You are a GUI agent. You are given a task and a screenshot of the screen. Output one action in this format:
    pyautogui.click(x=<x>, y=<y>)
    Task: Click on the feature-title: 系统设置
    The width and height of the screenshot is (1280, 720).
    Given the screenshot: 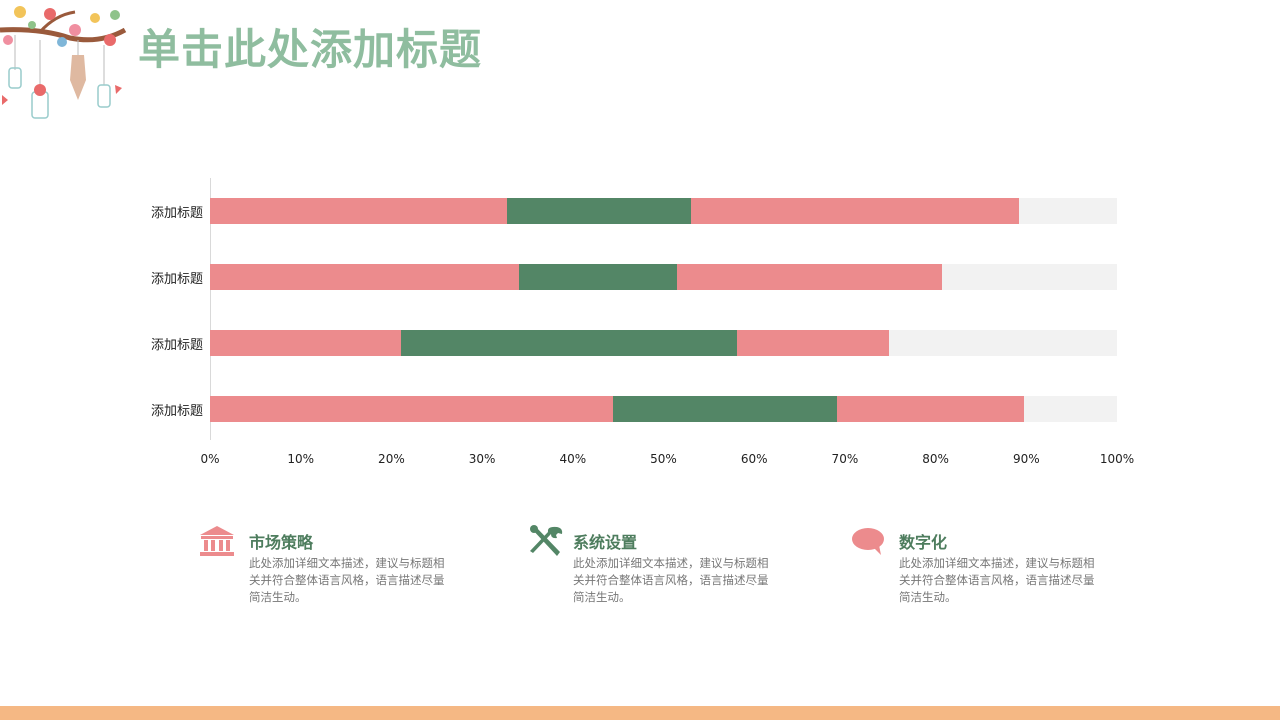 What is the action you would take?
    pyautogui.click(x=605, y=542)
    